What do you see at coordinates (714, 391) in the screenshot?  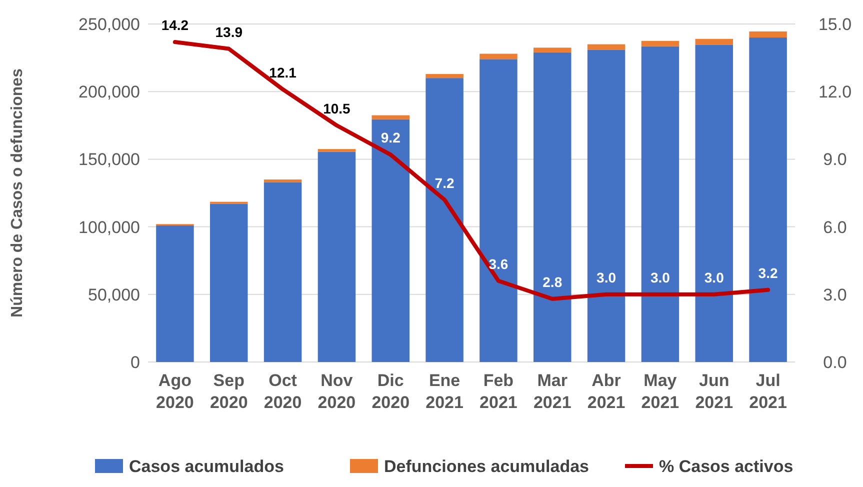 I see `x-tick-label: Jun 2021` at bounding box center [714, 391].